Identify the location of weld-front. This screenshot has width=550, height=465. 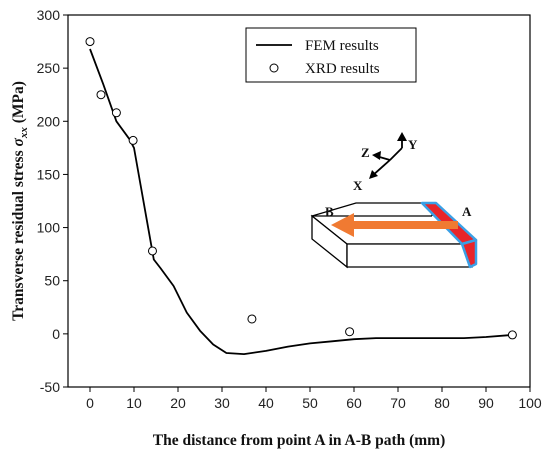
(469, 253).